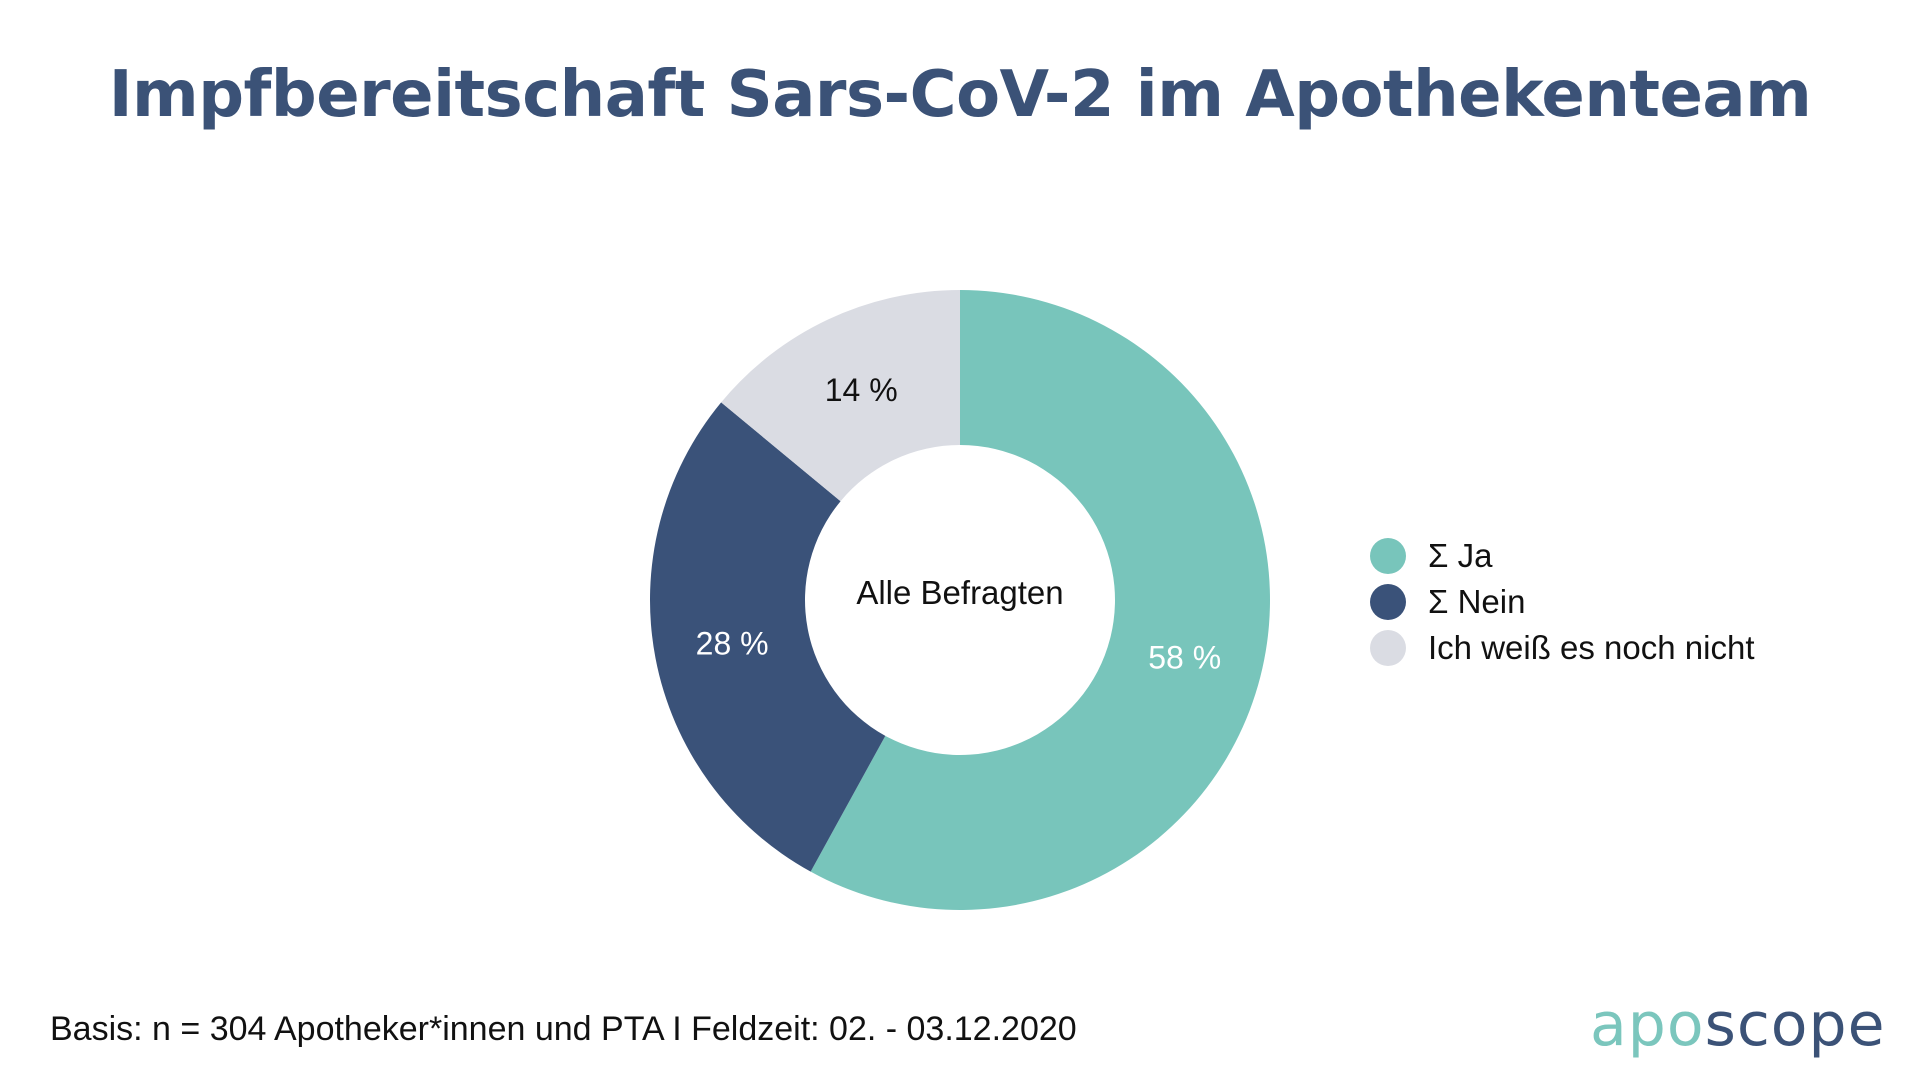  What do you see at coordinates (1460, 555) in the screenshot?
I see `legend-label: Σ Ja` at bounding box center [1460, 555].